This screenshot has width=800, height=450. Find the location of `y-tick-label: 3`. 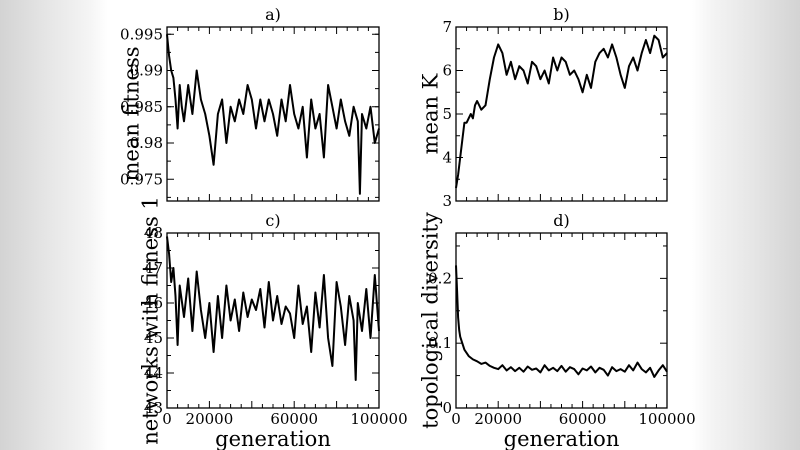

y-tick-label: 3 is located at coordinates (447, 201).